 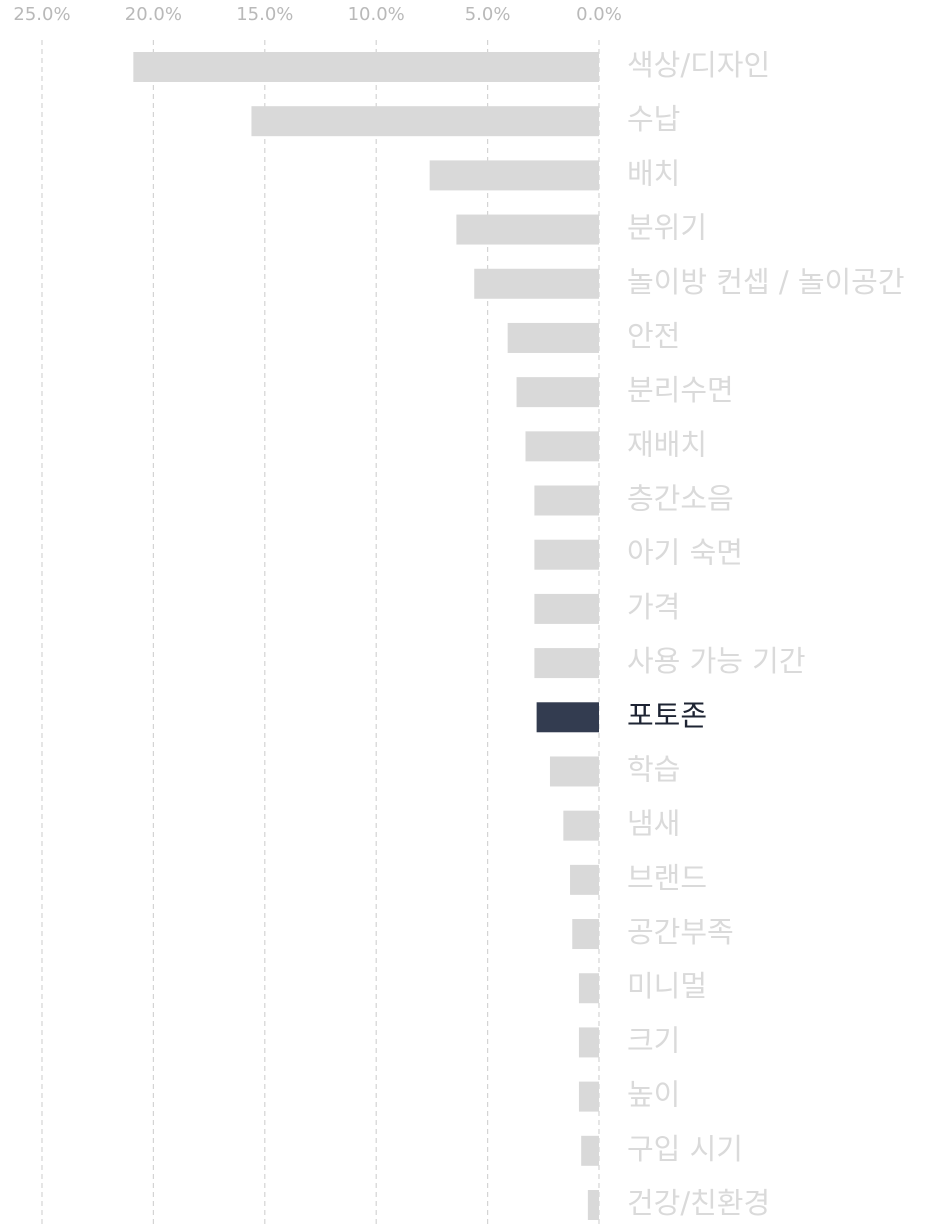 I want to click on category-label: 건강/친환경, so click(x=698, y=1203).